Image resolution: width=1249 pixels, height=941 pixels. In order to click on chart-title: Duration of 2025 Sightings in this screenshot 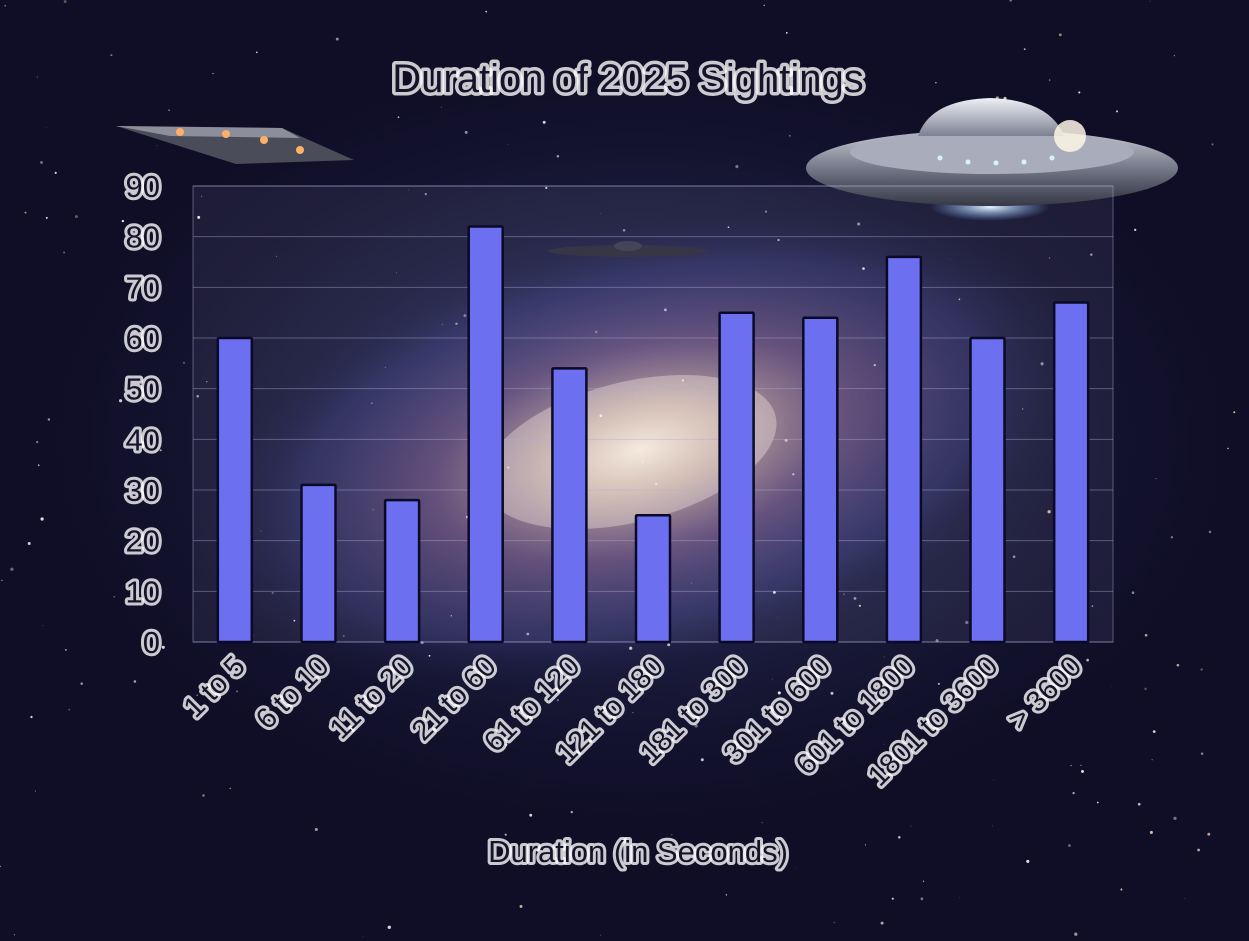, I will do `click(627, 79)`.